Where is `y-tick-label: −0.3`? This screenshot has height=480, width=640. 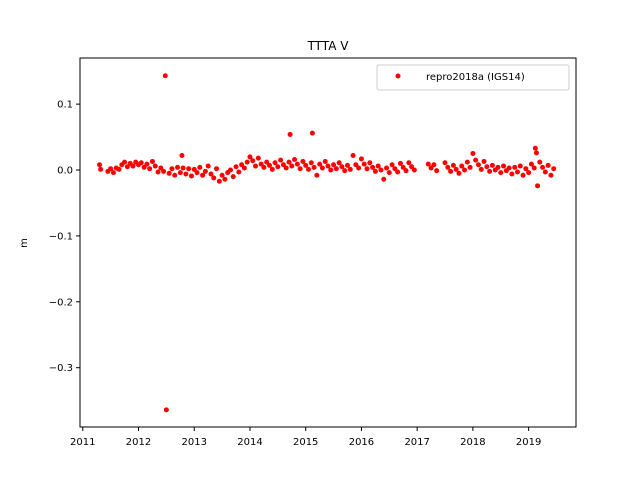 y-tick-label: −0.3 is located at coordinates (61, 368).